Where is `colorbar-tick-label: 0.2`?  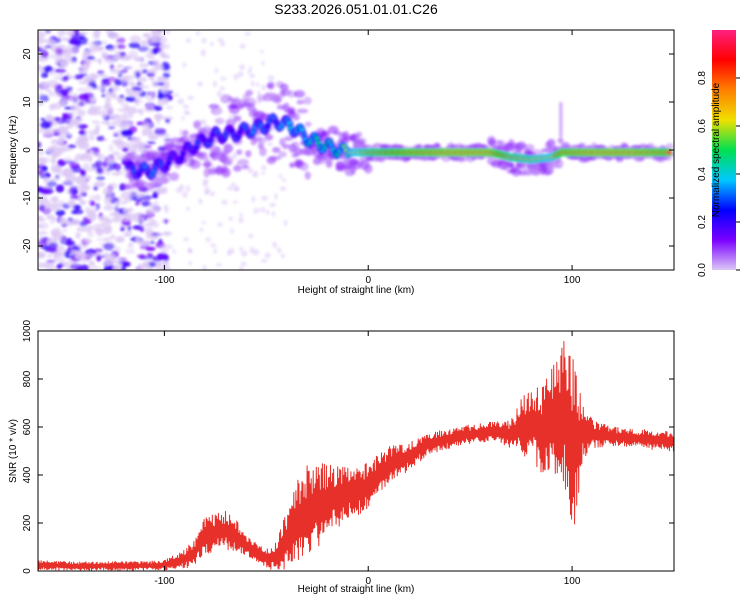 colorbar-tick-label: 0.2 is located at coordinates (702, 222).